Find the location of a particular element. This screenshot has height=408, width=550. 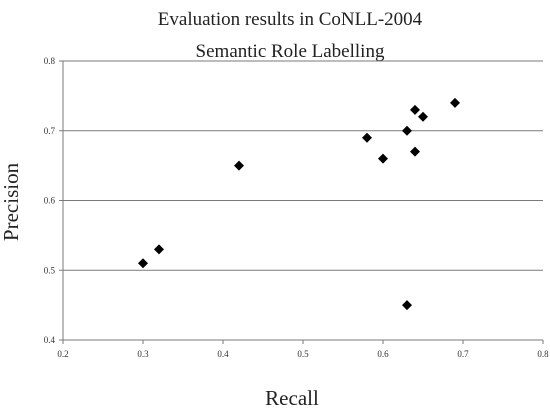

y-tick-label: 0.7 is located at coordinates (50, 131).